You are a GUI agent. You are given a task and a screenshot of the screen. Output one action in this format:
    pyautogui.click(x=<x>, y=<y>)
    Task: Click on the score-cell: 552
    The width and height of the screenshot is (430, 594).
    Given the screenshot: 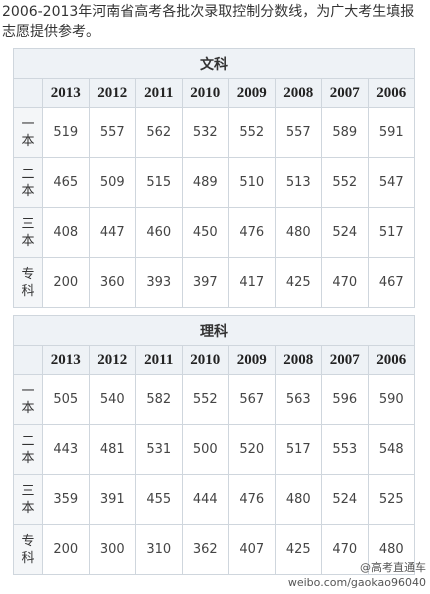 What is the action you would take?
    pyautogui.click(x=252, y=132)
    